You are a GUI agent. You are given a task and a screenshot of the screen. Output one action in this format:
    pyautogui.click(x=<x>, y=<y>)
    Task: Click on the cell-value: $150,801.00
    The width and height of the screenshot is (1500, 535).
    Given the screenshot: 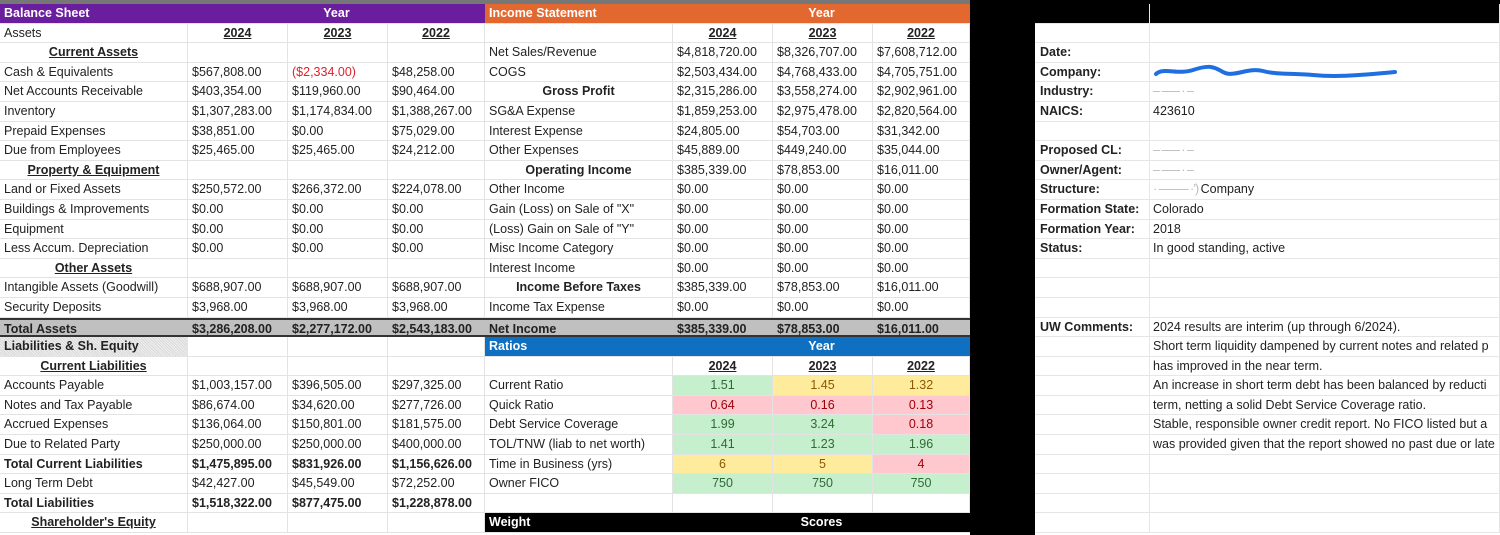 What is the action you would take?
    pyautogui.click(x=338, y=425)
    